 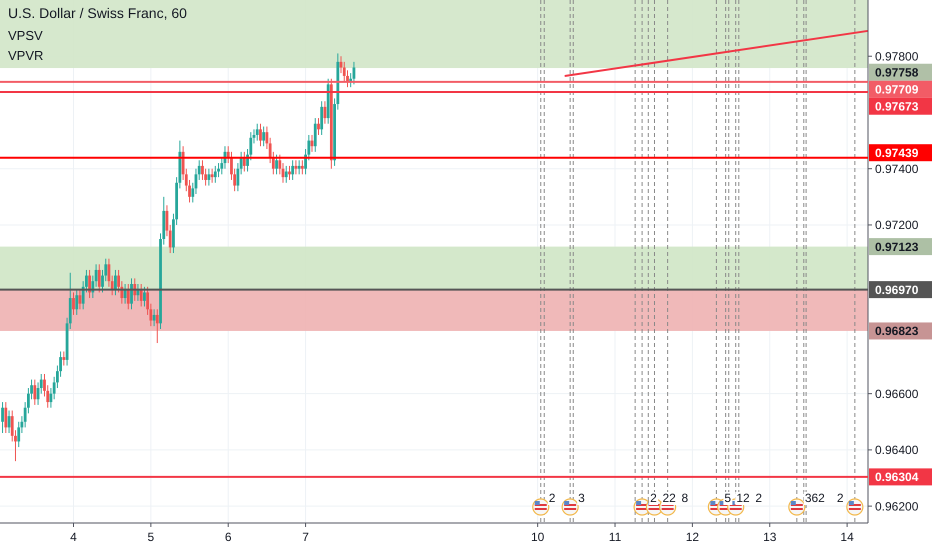 I want to click on x-tick-label: 13, so click(x=770, y=537).